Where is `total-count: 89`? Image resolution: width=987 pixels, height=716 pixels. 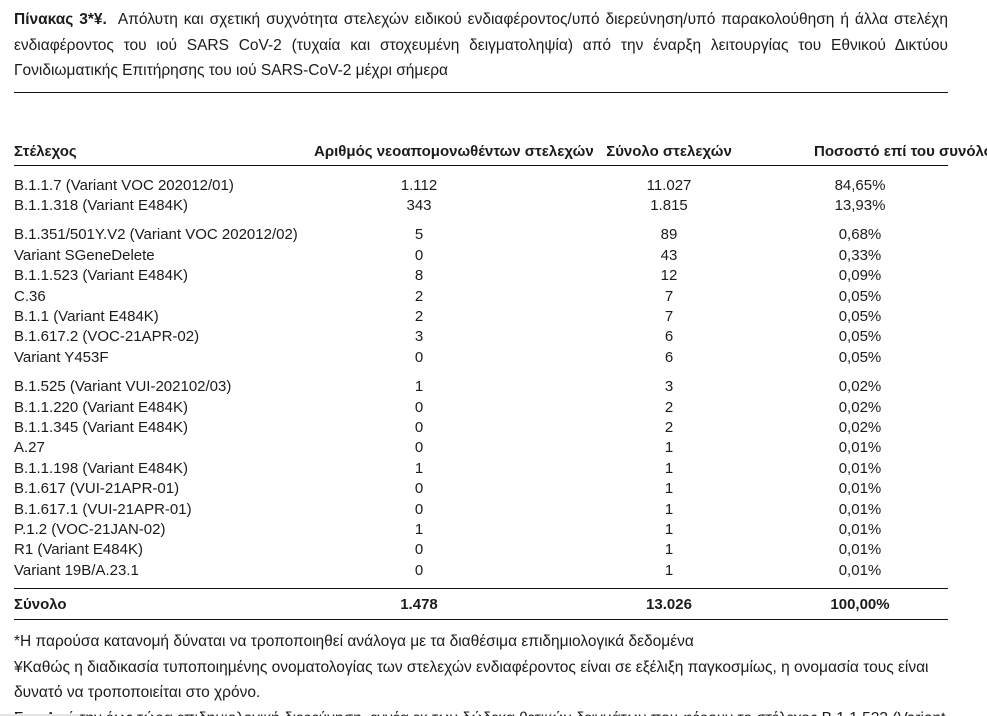
total-count: 89 is located at coordinates (669, 235).